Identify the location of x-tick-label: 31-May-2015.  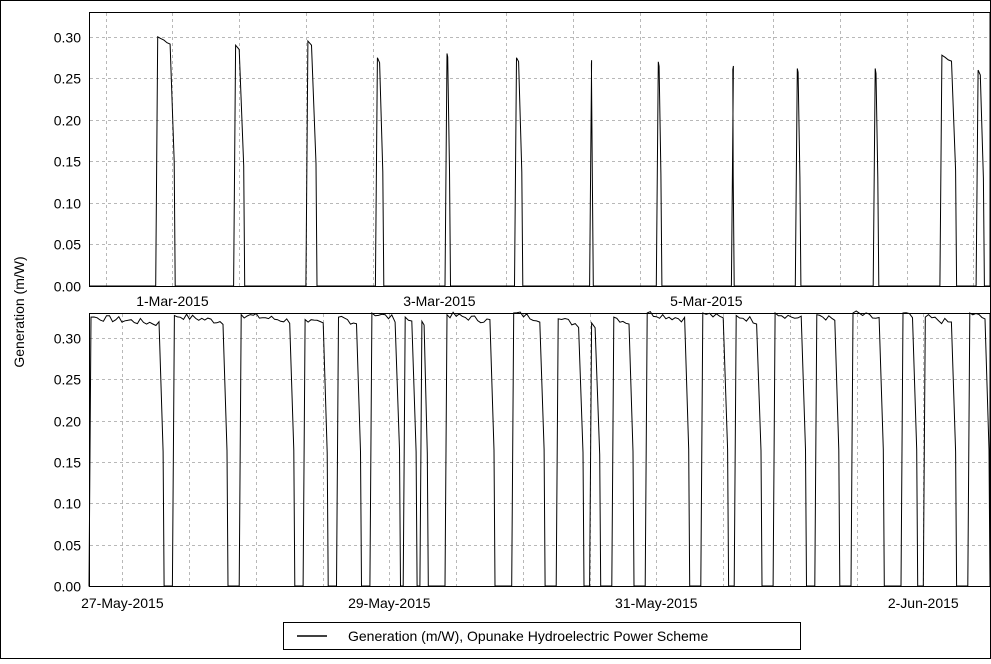
(656, 603).